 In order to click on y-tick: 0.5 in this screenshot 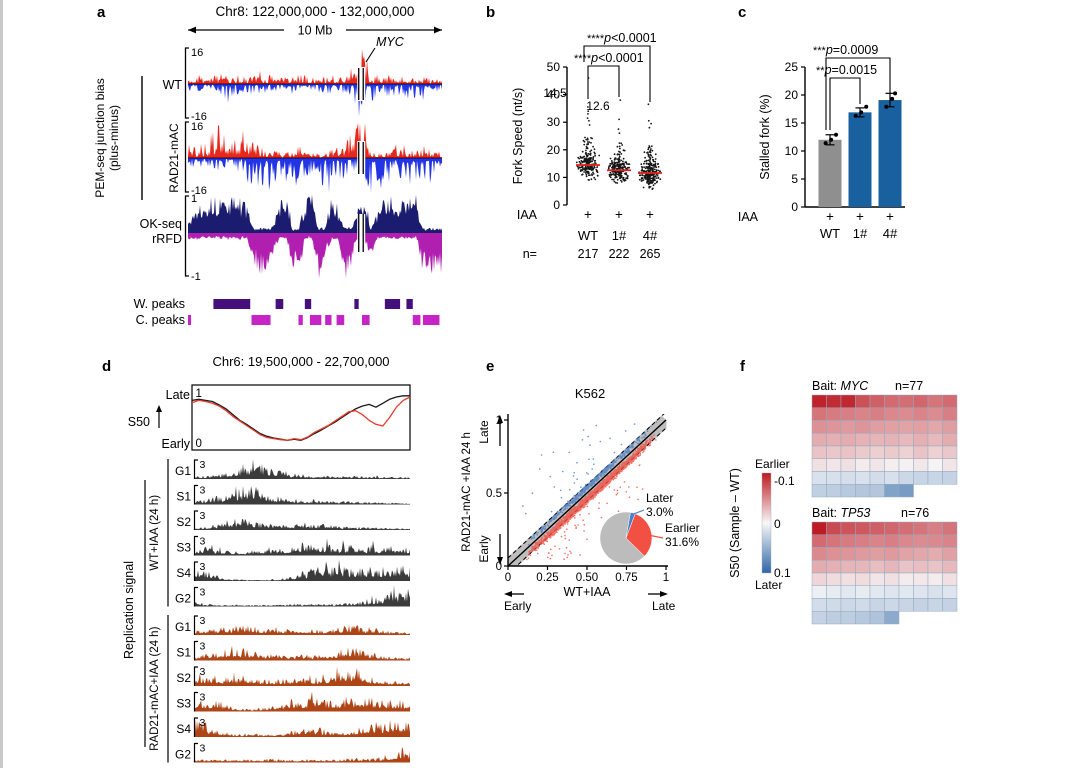, I will do `click(494, 494)`.